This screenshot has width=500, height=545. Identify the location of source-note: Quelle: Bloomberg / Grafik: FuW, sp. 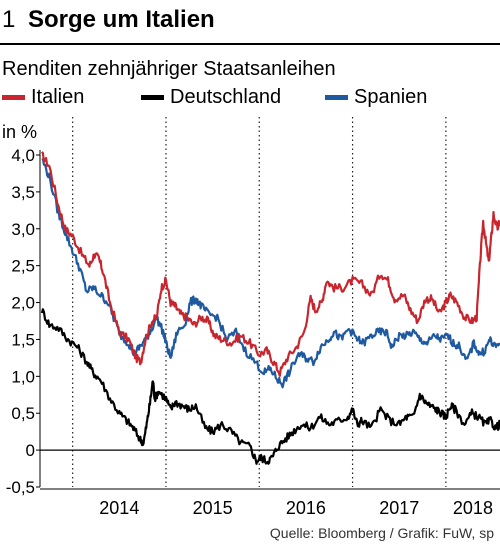
(381, 533).